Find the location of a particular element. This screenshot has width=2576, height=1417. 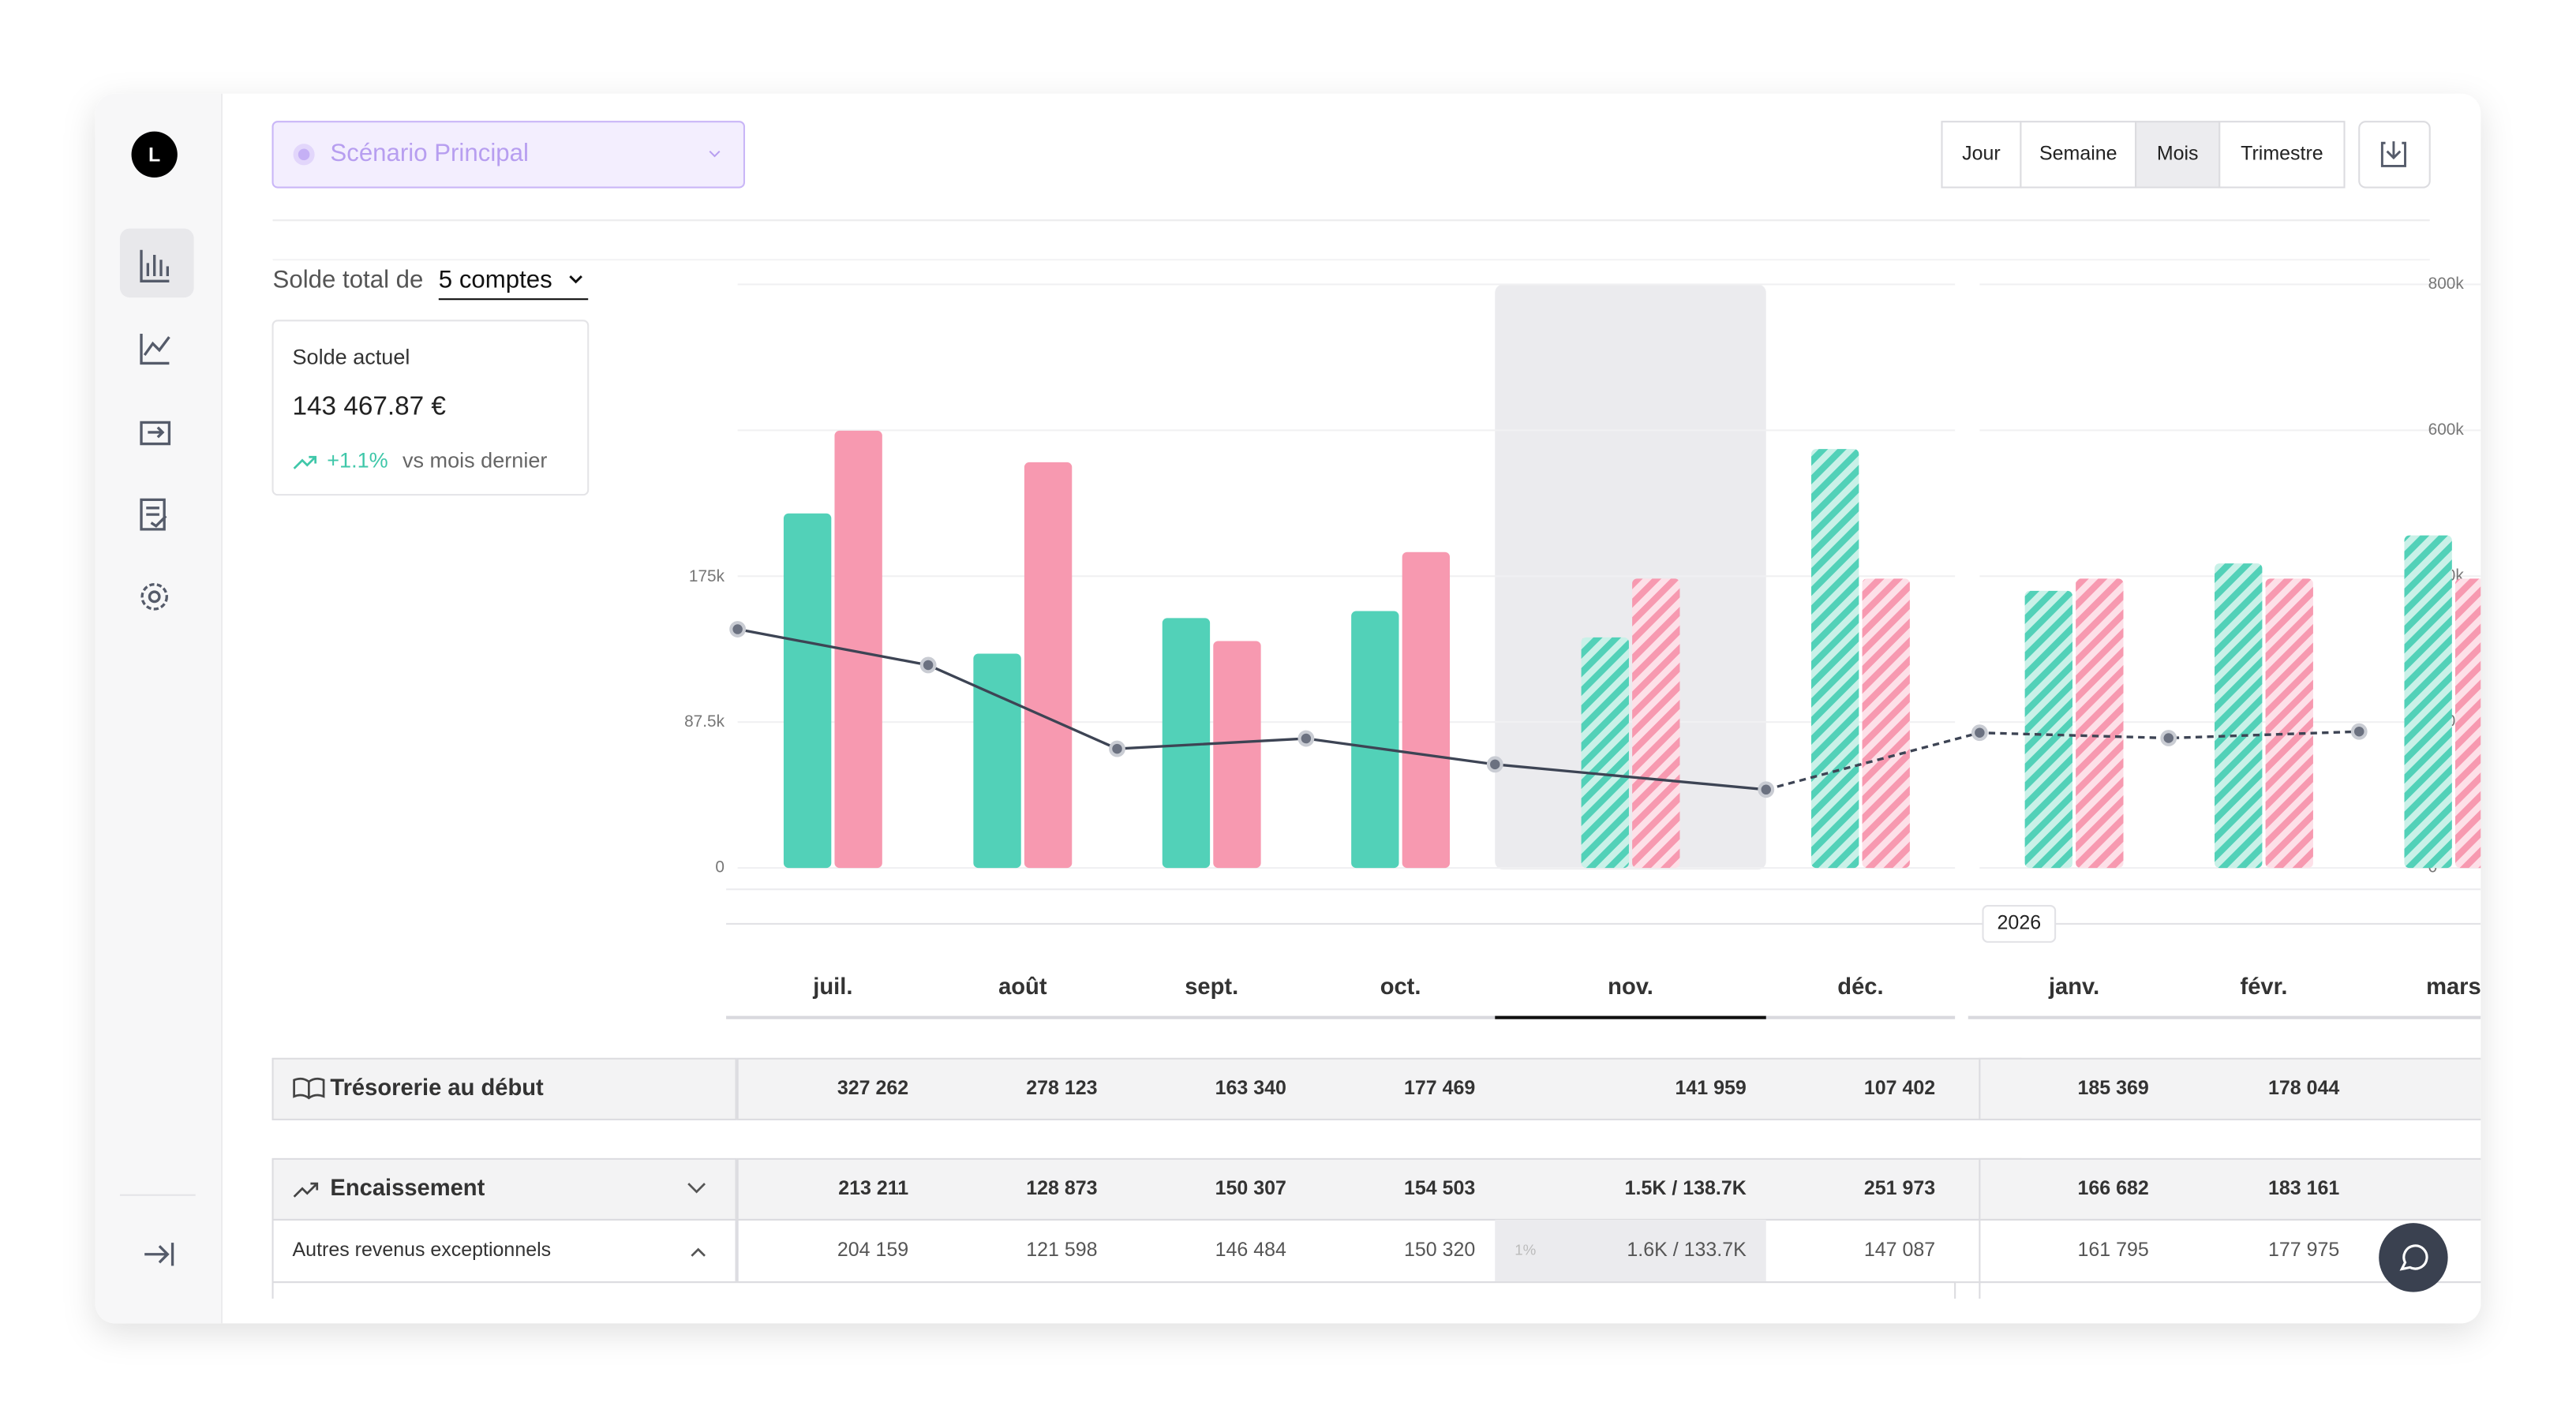

period-label: Mois is located at coordinates (2178, 153).